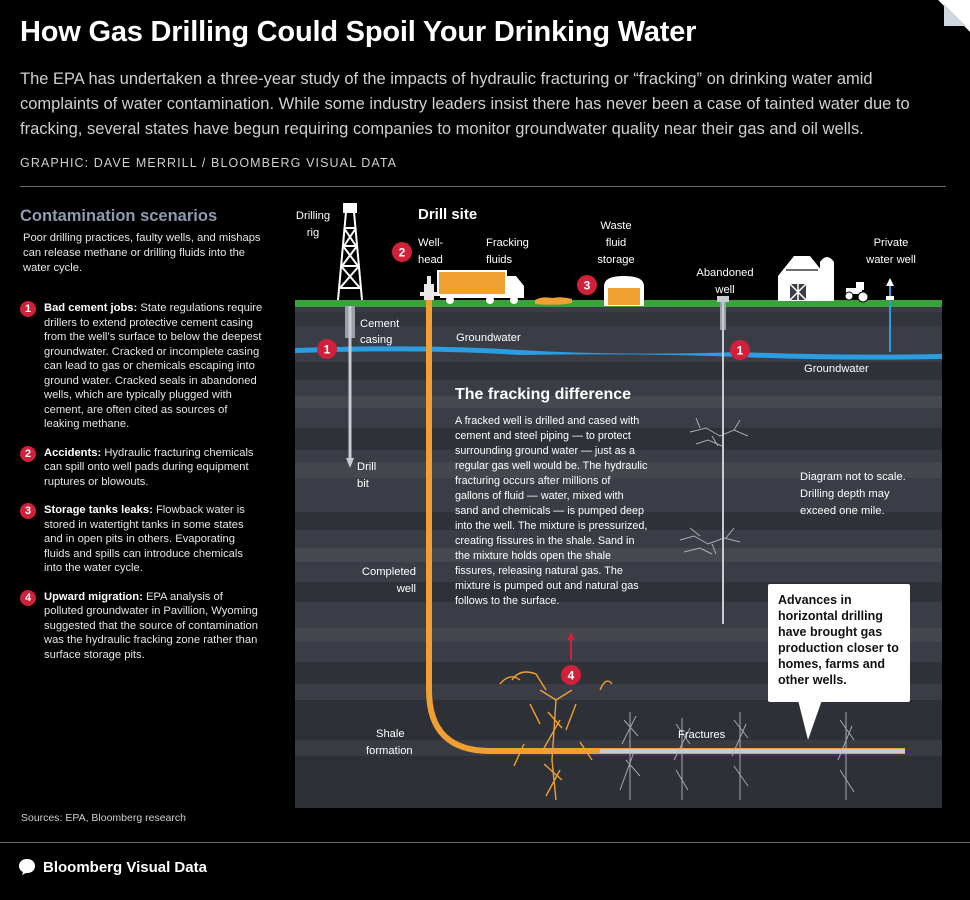 The width and height of the screenshot is (970, 900). Describe the element at coordinates (447, 214) in the screenshot. I see `drill-site-label: Drill site` at that location.